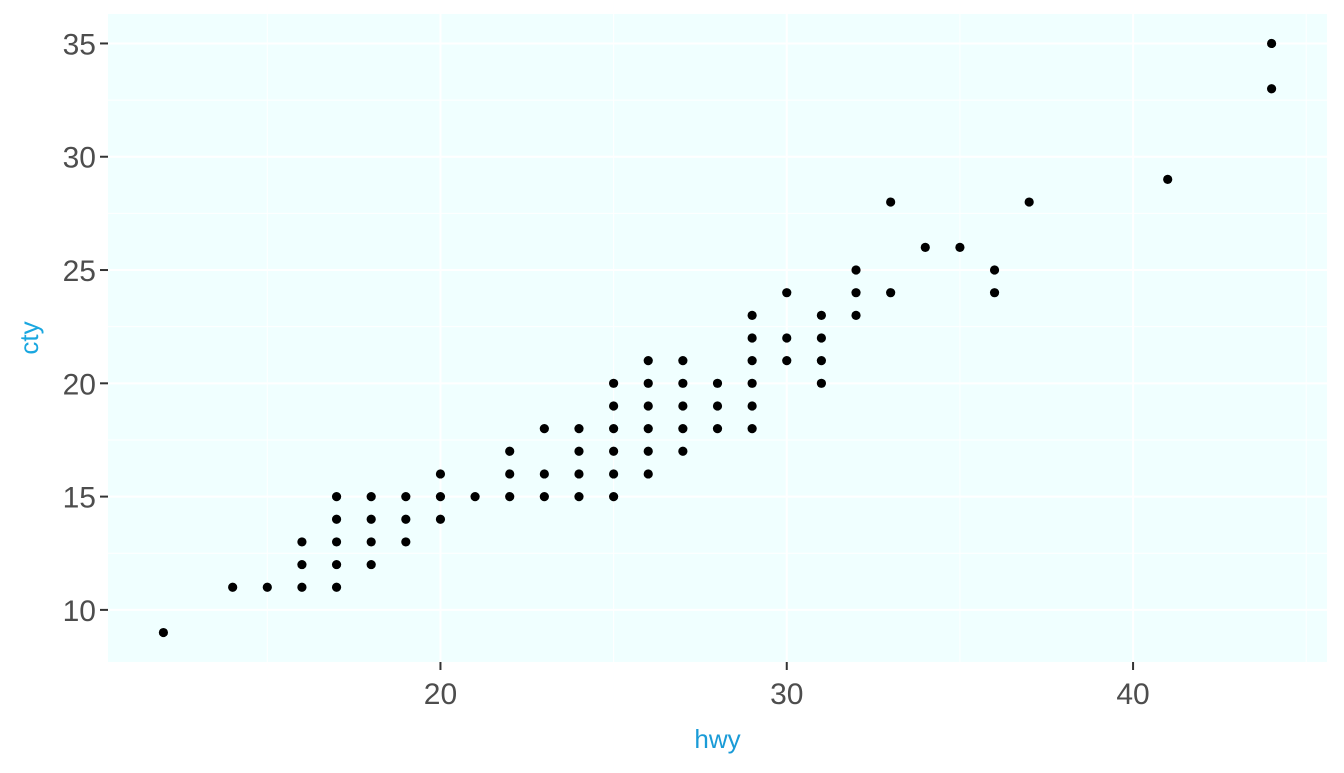 The image size is (1344, 773). What do you see at coordinates (440, 694) in the screenshot?
I see `x-tick-label: 20` at bounding box center [440, 694].